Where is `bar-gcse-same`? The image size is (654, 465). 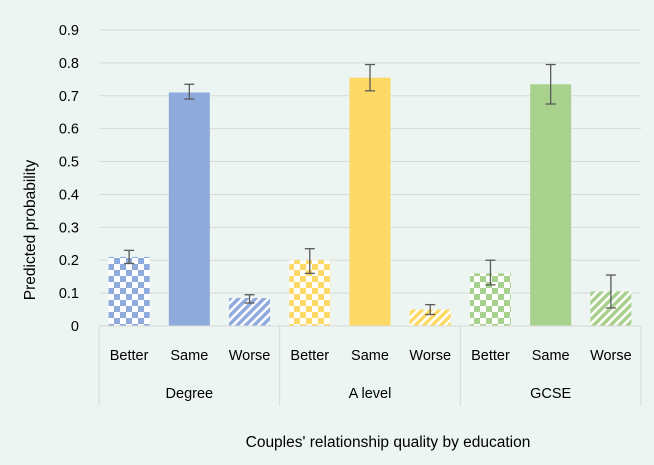
bar-gcse-same is located at coordinates (551, 205).